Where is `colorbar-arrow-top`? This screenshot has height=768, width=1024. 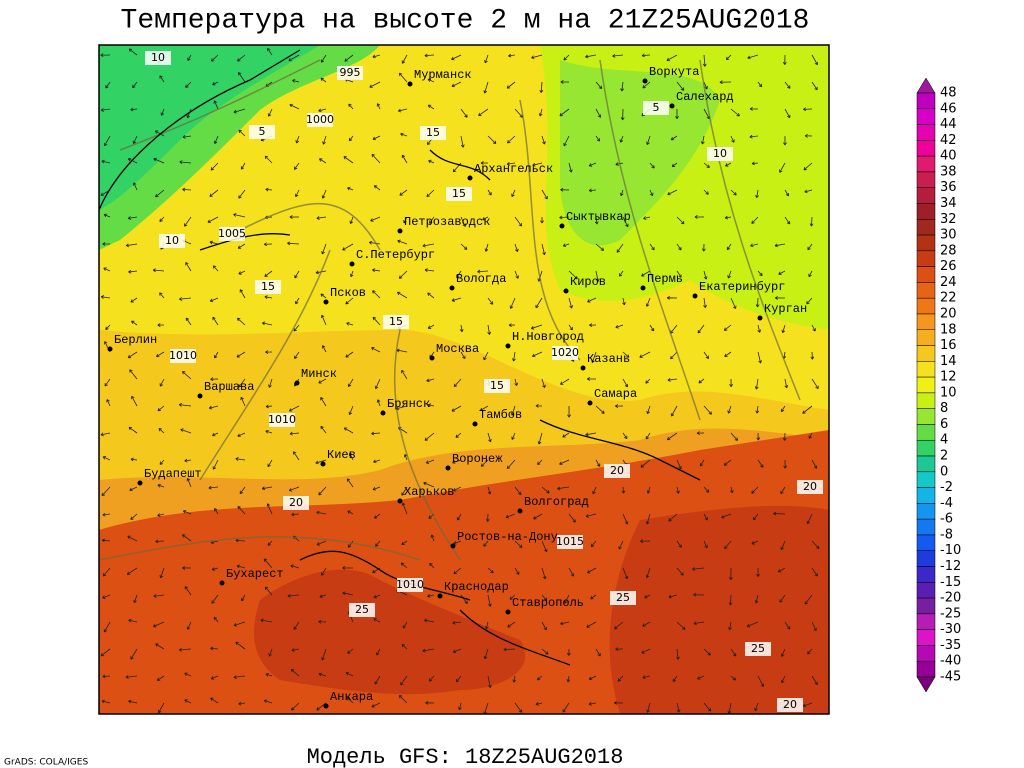 colorbar-arrow-top is located at coordinates (926, 85).